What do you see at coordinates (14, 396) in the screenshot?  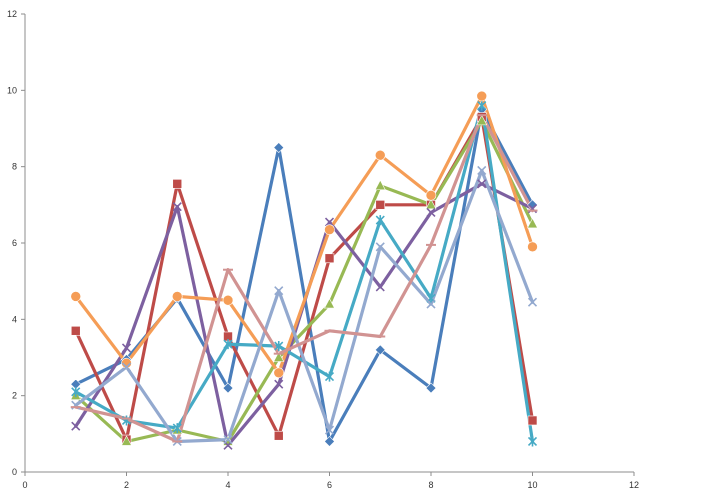 I see `y-tick-label: 2` at bounding box center [14, 396].